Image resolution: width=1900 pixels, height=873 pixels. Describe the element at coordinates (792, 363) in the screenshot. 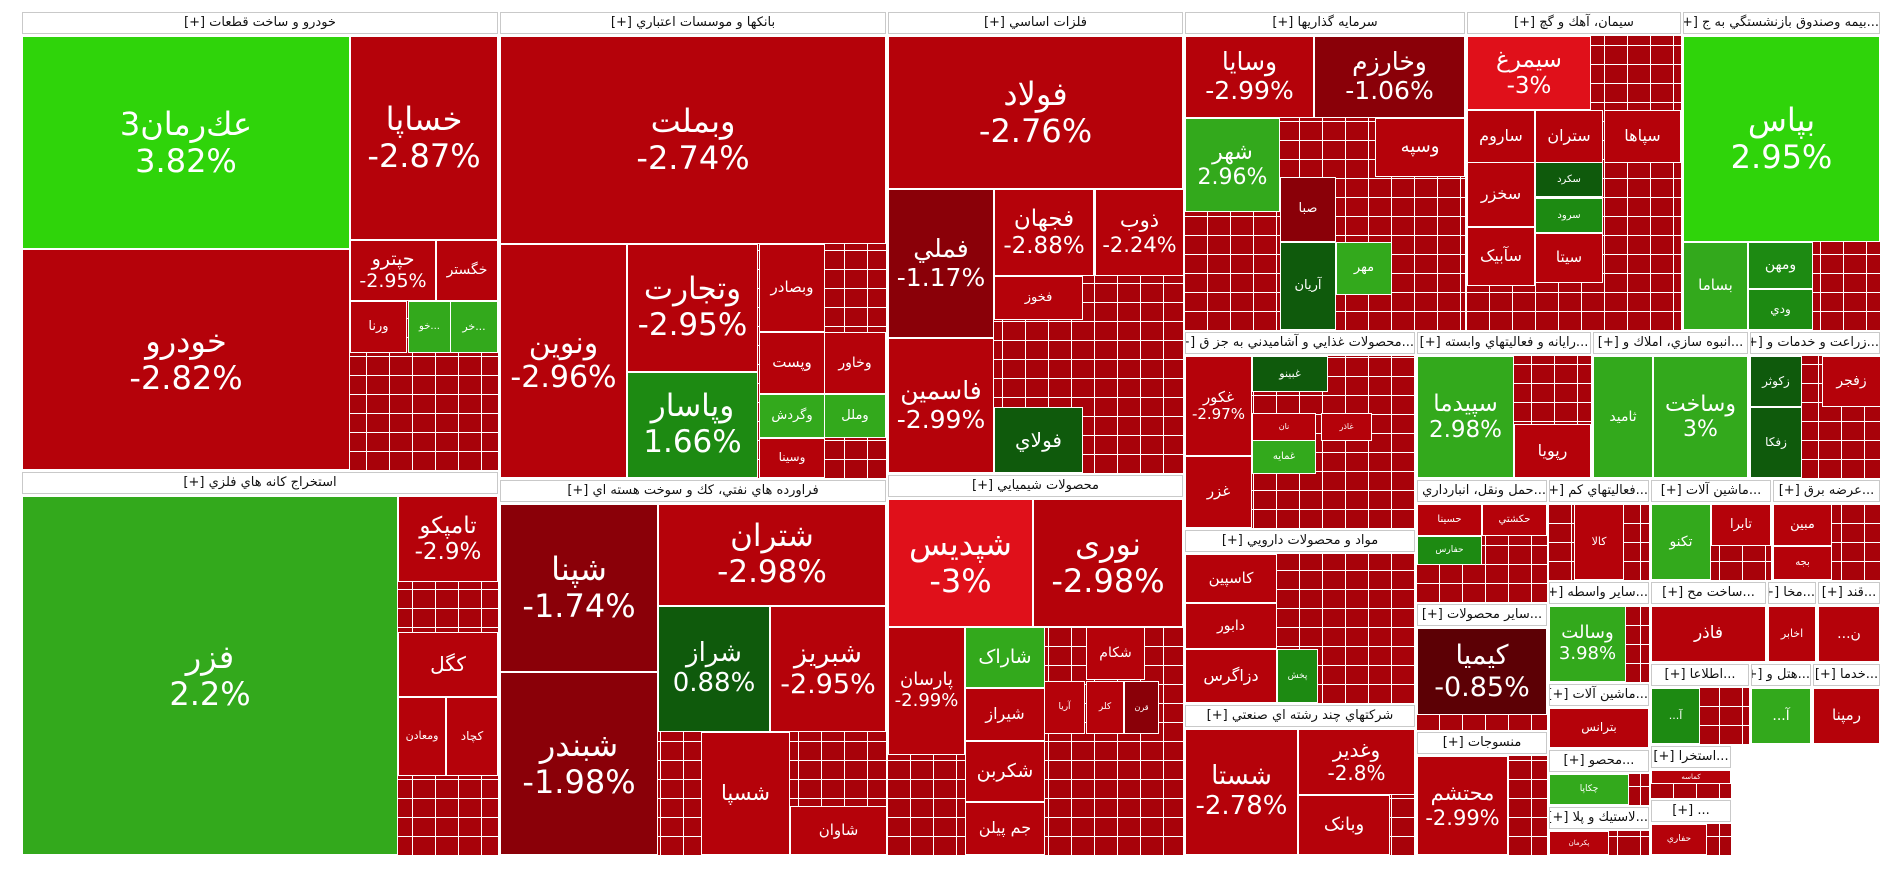

I see `treemap-tile: وپست` at that location.